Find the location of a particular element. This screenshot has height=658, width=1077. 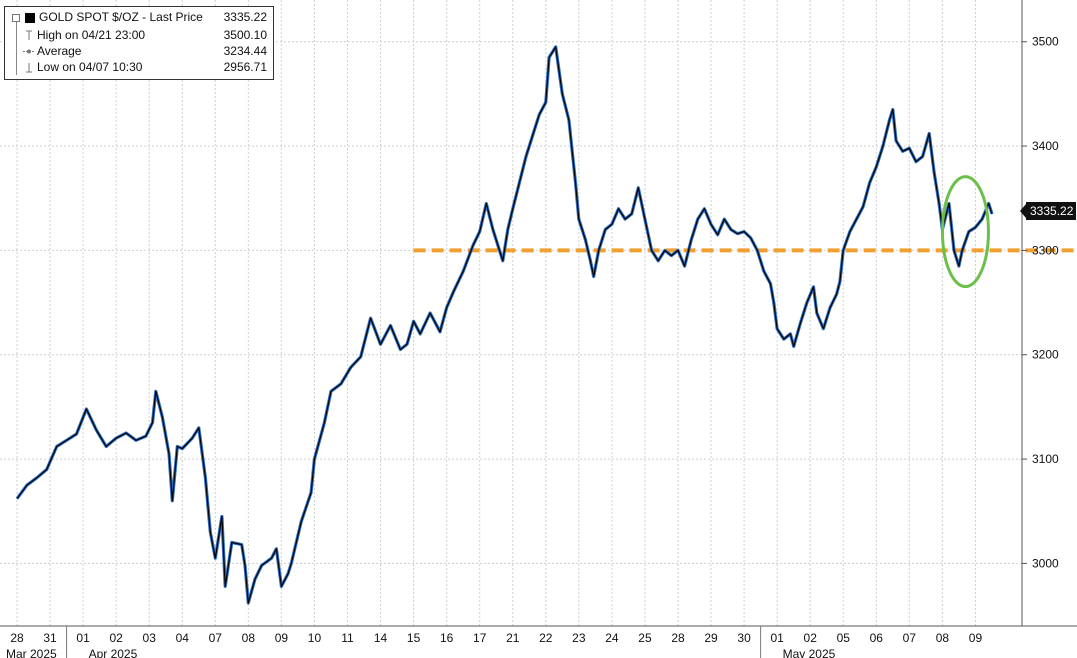

y-tick-label: 3100 is located at coordinates (1045, 459).